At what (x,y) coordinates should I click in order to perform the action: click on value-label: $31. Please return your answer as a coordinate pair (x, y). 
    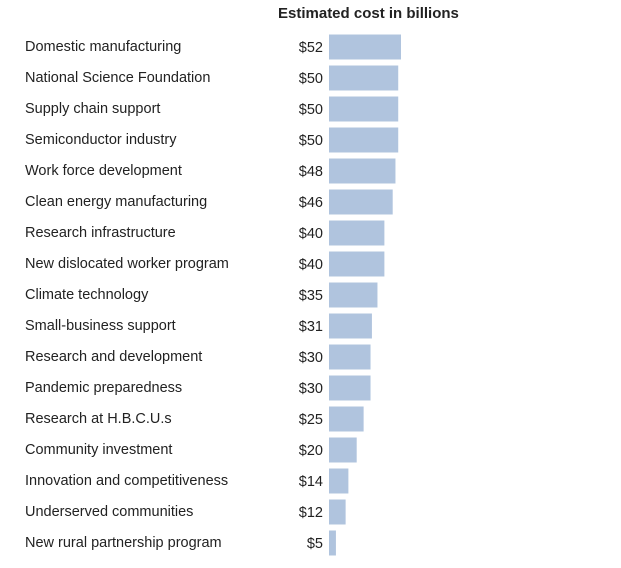
    Looking at the image, I should click on (311, 327).